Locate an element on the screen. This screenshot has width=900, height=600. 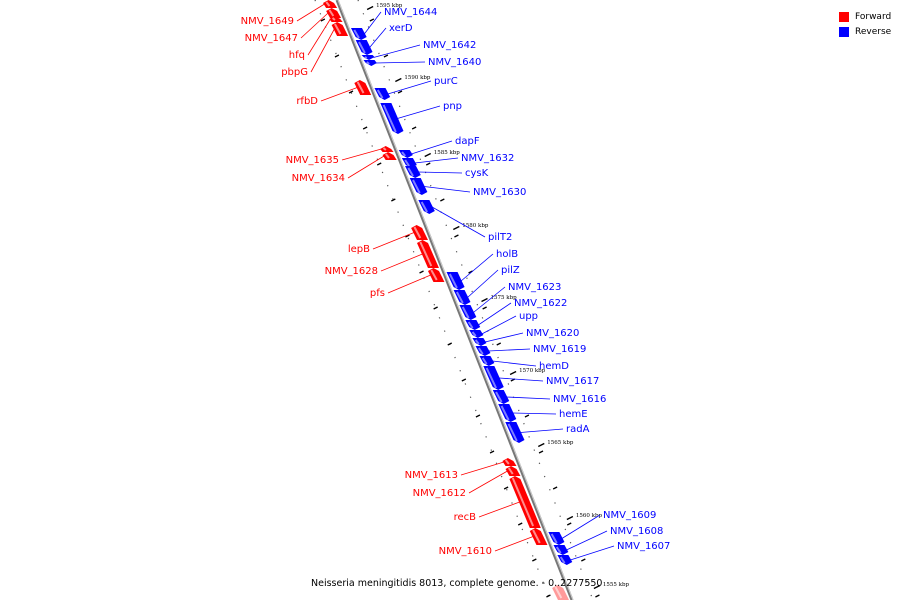
gene-label: cysK is located at coordinates (477, 173).